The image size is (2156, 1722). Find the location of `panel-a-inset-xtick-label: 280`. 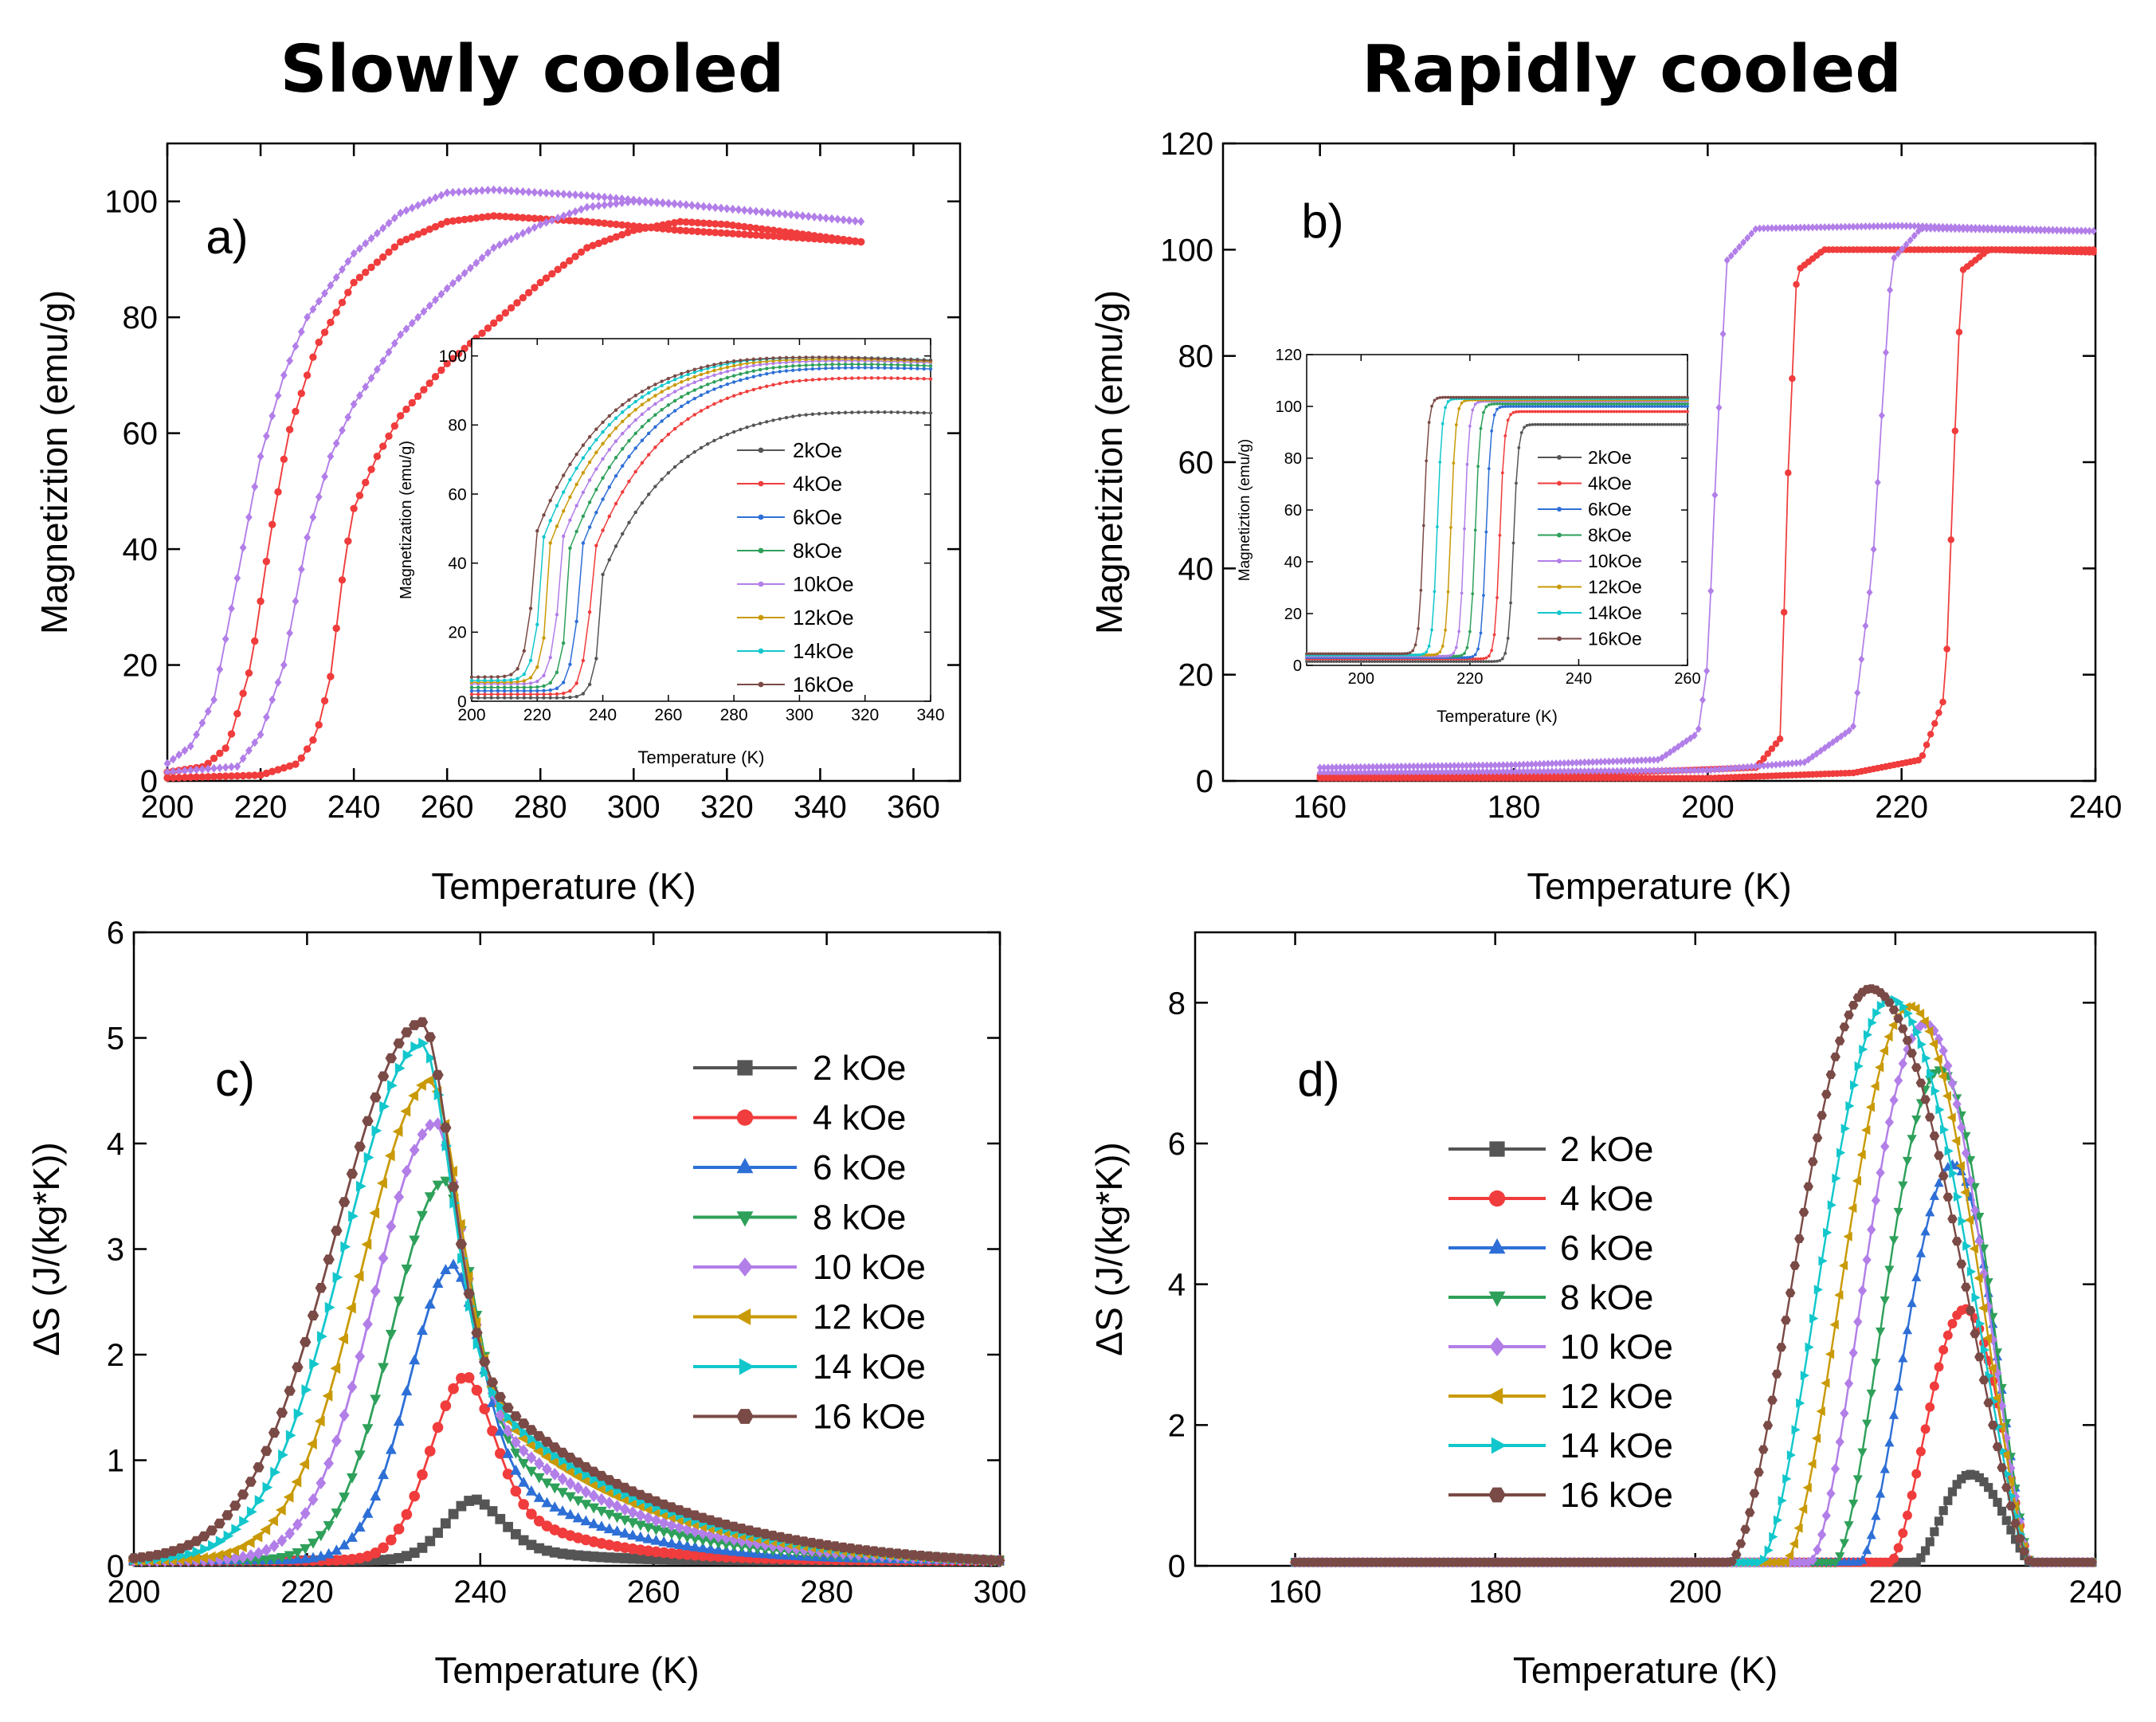

panel-a-inset-xtick-label: 280 is located at coordinates (734, 715).